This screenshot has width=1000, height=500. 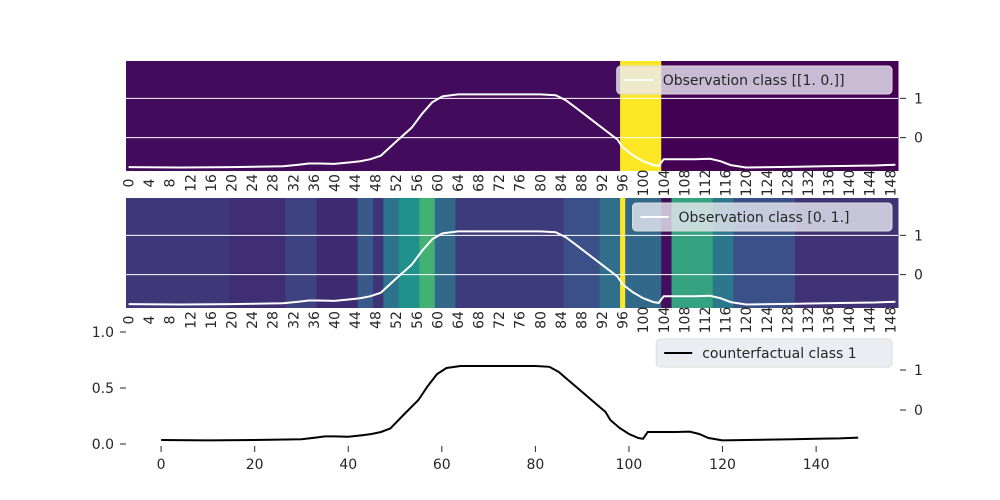 What do you see at coordinates (562, 320) in the screenshot?
I see `x-tick-label: 84` at bounding box center [562, 320].